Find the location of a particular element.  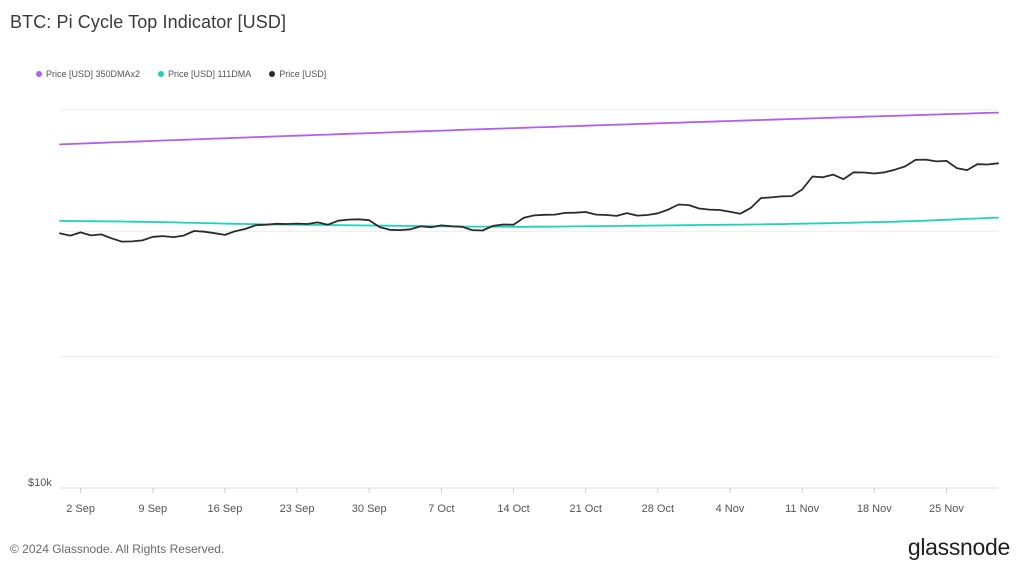

y-tick-label-0: $10k is located at coordinates (40, 483).